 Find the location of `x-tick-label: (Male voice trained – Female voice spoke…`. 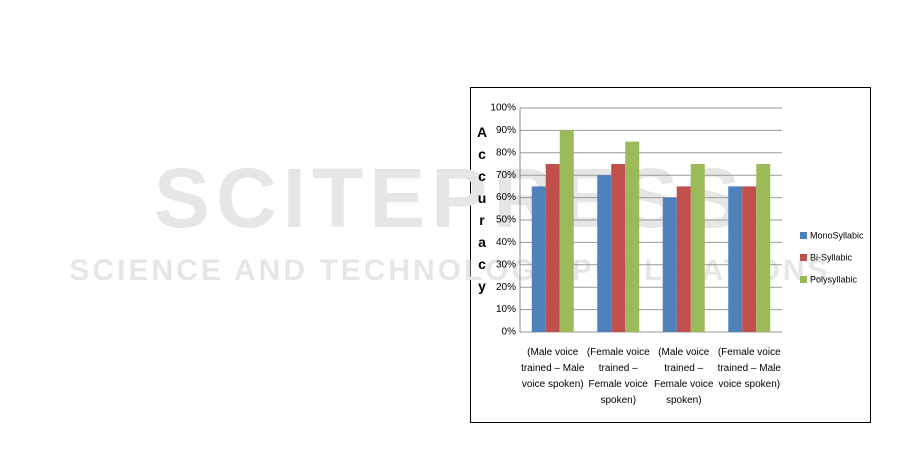

x-tick-label: (Male voice trained – Female voice spoke… is located at coordinates (684, 376).